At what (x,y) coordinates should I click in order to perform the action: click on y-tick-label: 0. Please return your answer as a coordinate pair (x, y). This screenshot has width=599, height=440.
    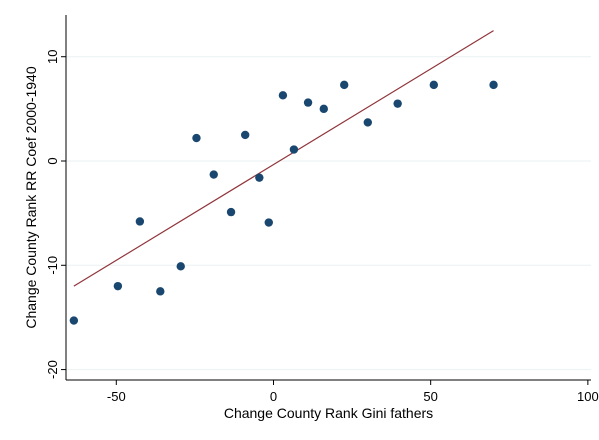
    Looking at the image, I should click on (52, 160).